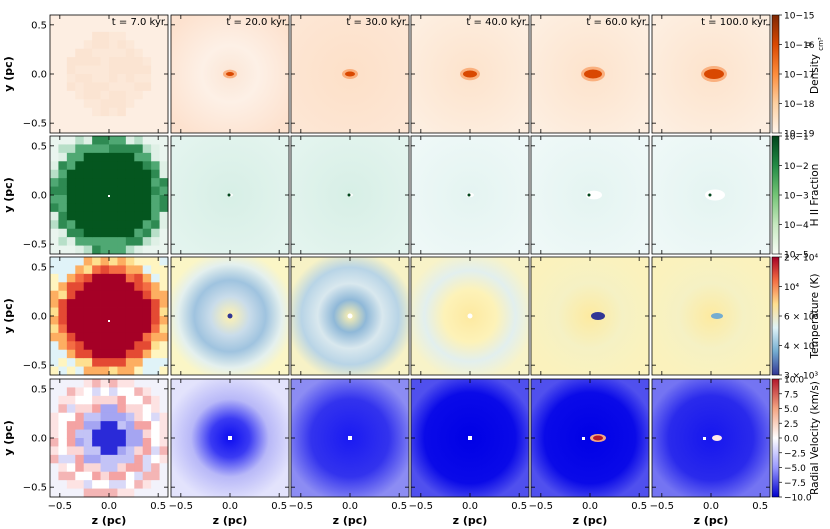 This screenshot has width=830, height=529. What do you see at coordinates (714, 74) in the screenshot?
I see `density-core` at bounding box center [714, 74].